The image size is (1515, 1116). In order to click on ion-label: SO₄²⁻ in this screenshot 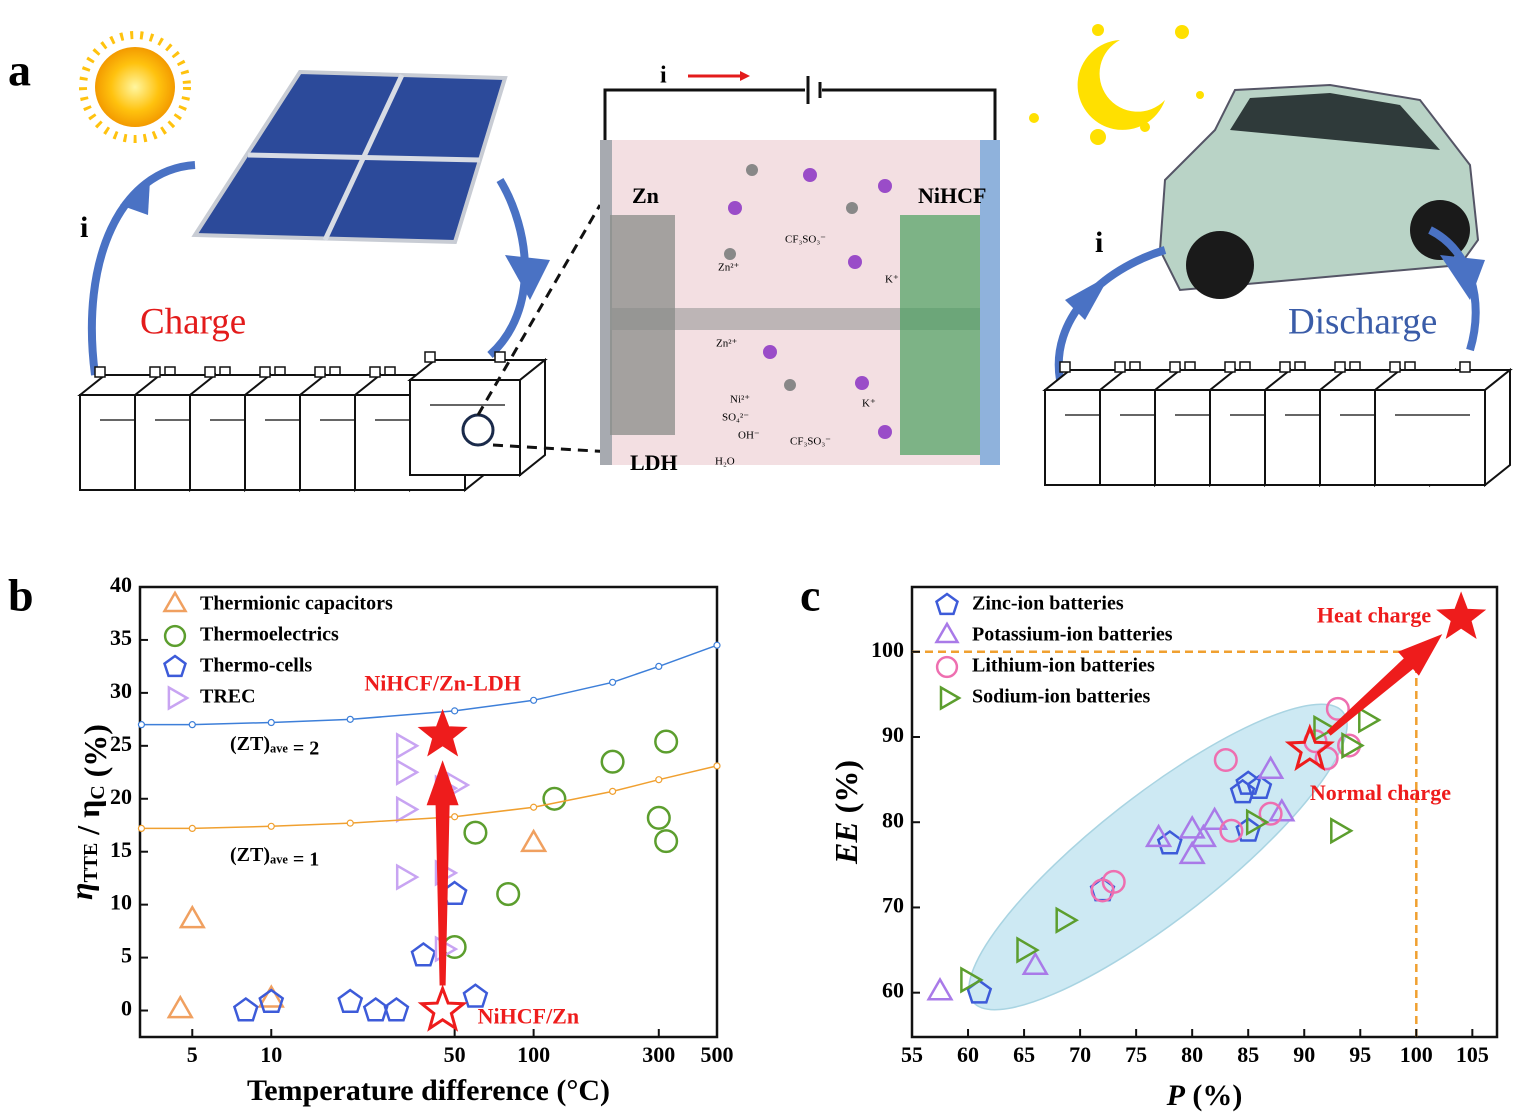, I will do `click(735, 418)`.